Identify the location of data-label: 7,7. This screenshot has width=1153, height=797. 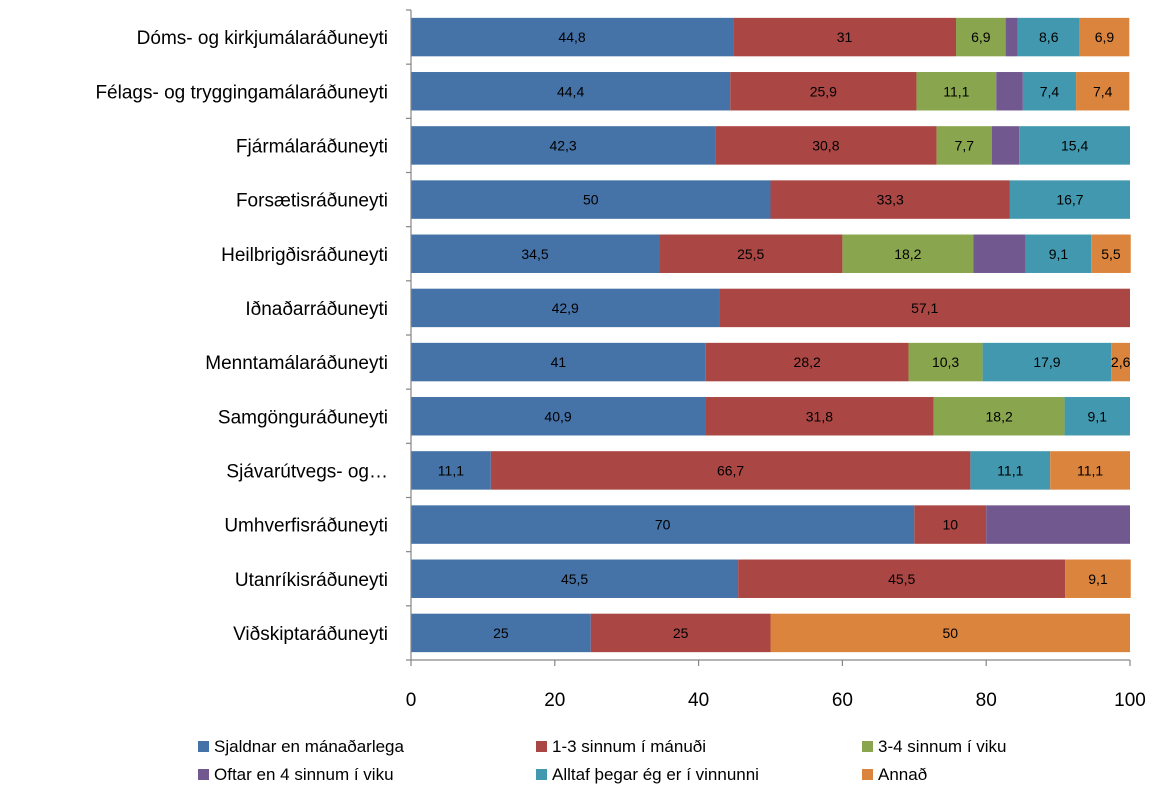
(965, 145).